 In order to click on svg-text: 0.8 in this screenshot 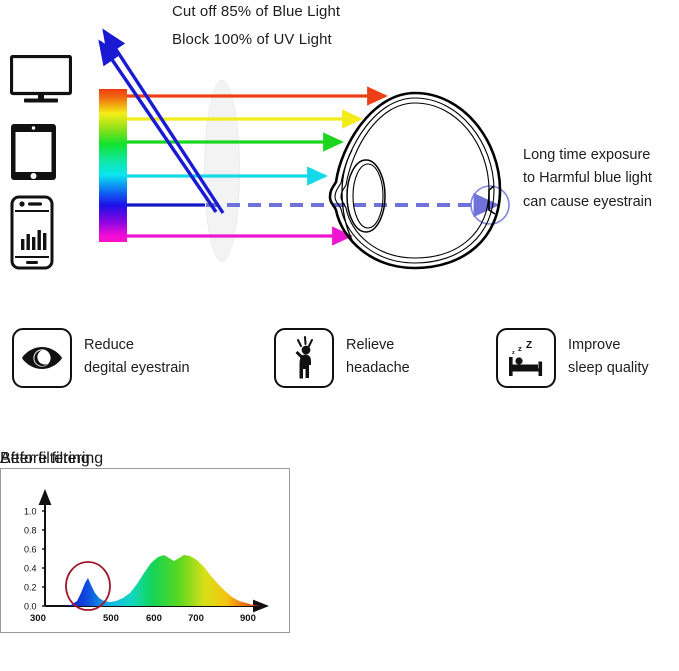, I will do `click(30, 531)`.